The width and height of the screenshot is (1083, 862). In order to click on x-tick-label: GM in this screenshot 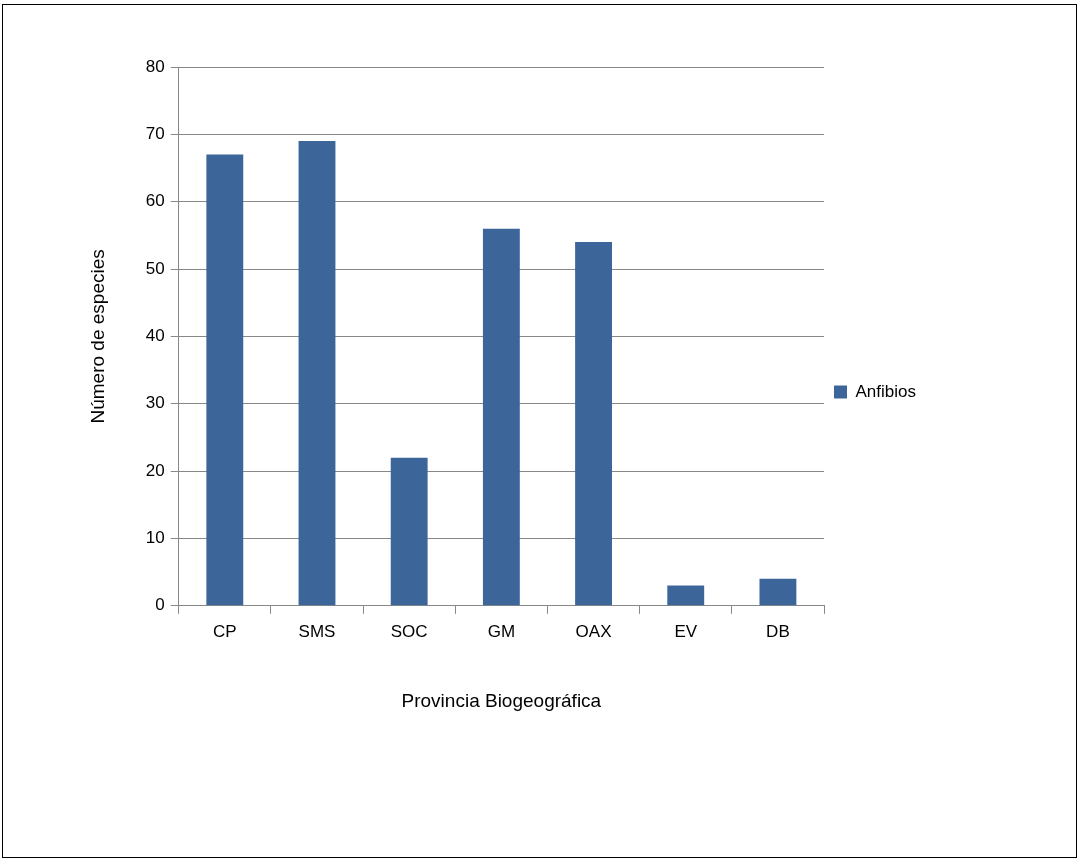, I will do `click(501, 631)`.